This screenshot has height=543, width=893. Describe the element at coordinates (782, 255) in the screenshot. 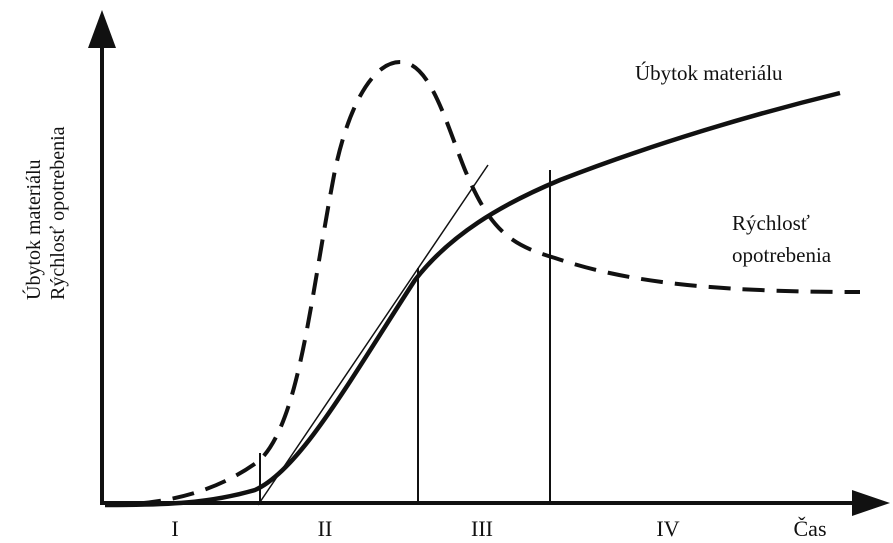

I see `rate-label: opotrebenia` at that location.